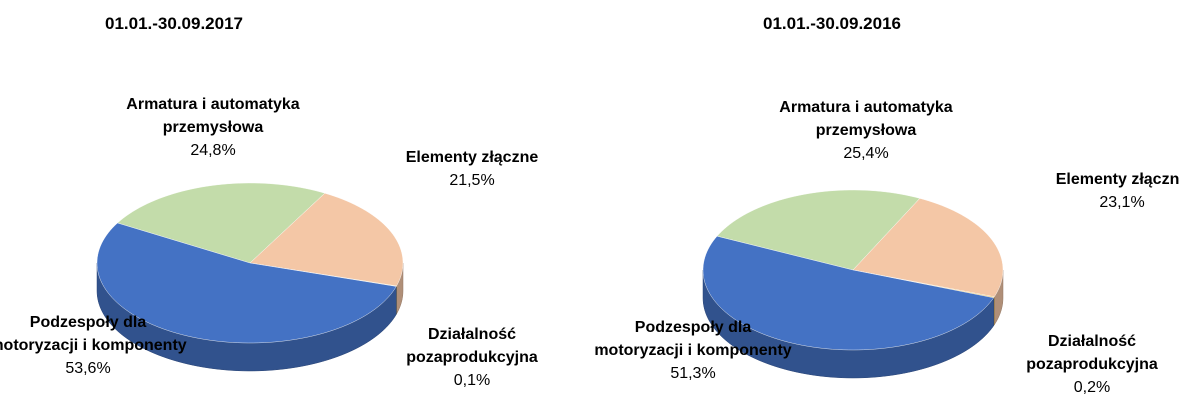  What do you see at coordinates (213, 150) in the screenshot?
I see `value-label: 24,8%` at bounding box center [213, 150].